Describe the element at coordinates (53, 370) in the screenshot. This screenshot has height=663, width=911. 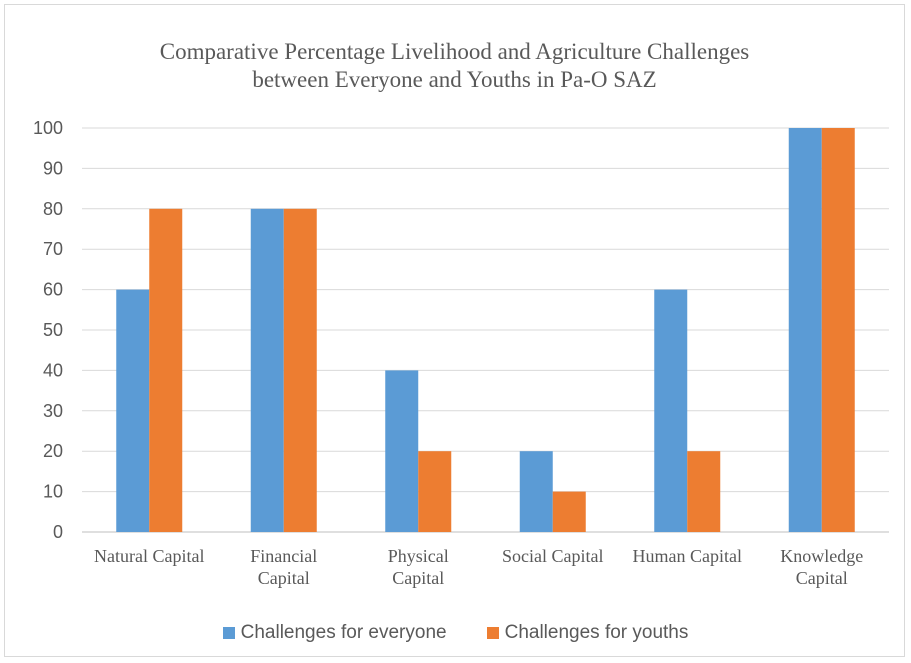
I see `y-tick-label: 40` at that location.